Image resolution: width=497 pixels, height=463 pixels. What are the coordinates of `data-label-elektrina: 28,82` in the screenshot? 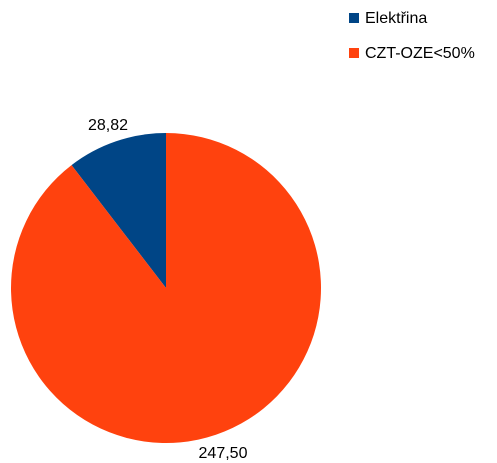 It's located at (108, 125).